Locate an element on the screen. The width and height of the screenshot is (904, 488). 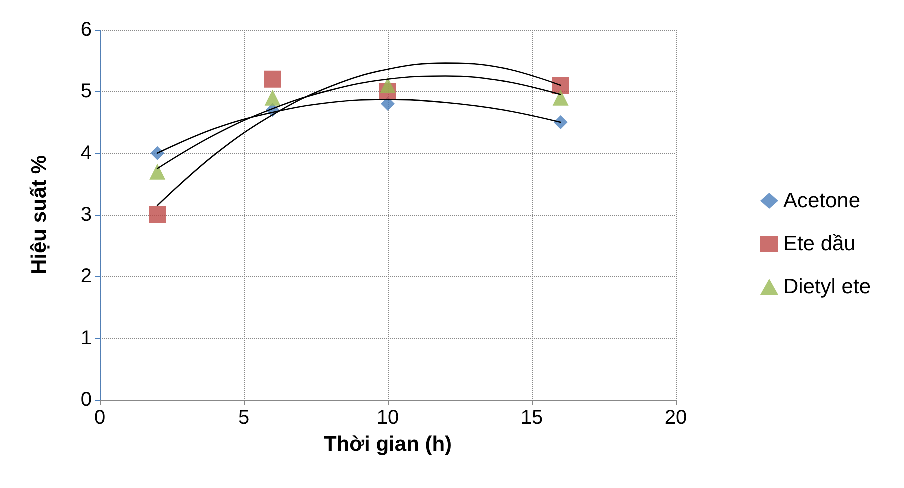
y-axis-title: Hiệu suất % is located at coordinates (39, 215).